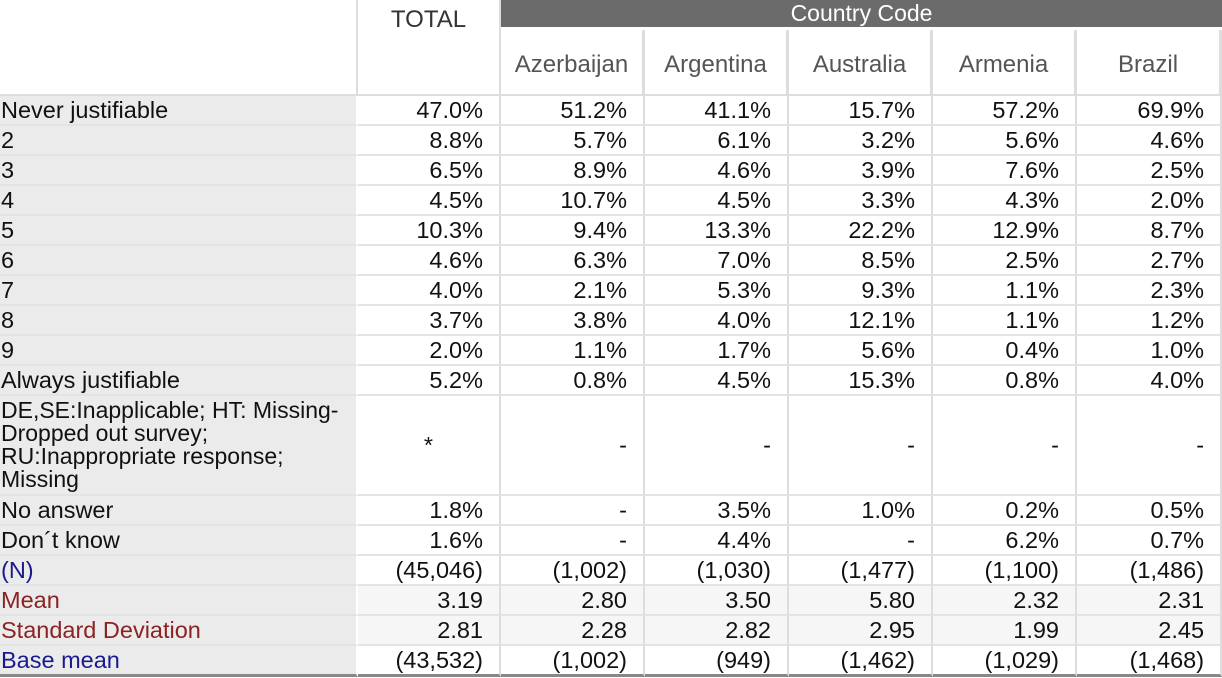 Image resolution: width=1222 pixels, height=678 pixels. Describe the element at coordinates (717, 511) in the screenshot. I see `cell-argentina: 3.5%` at that location.